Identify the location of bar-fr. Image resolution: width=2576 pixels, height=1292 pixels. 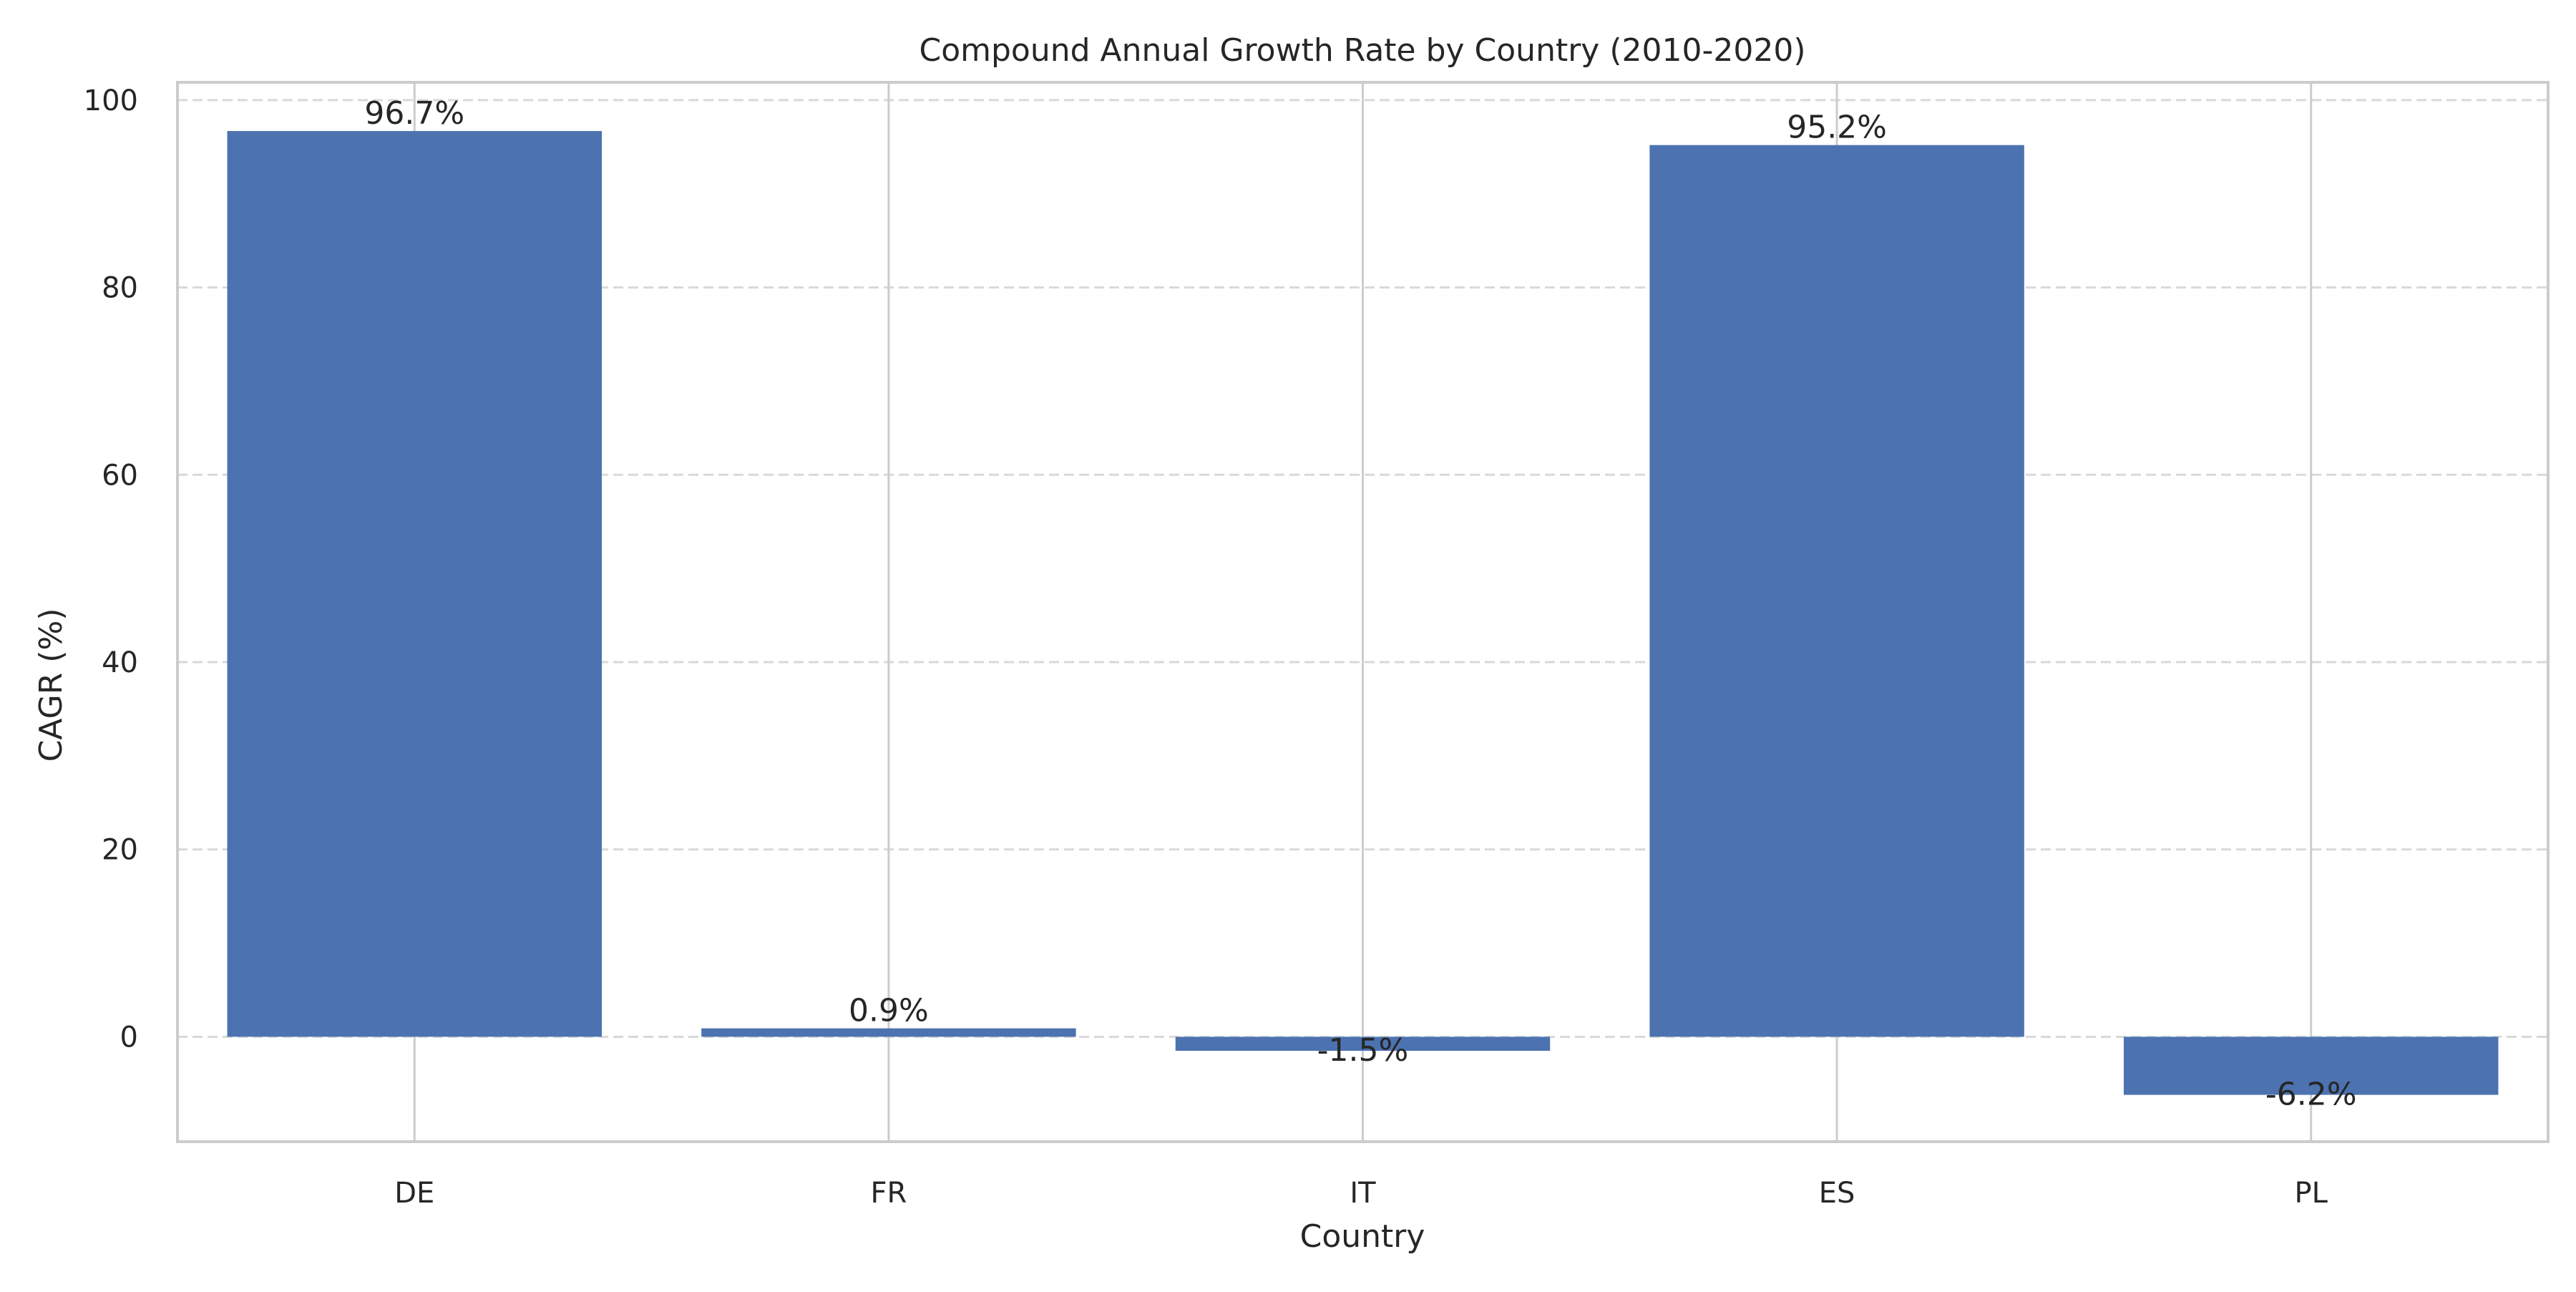
(888, 1032).